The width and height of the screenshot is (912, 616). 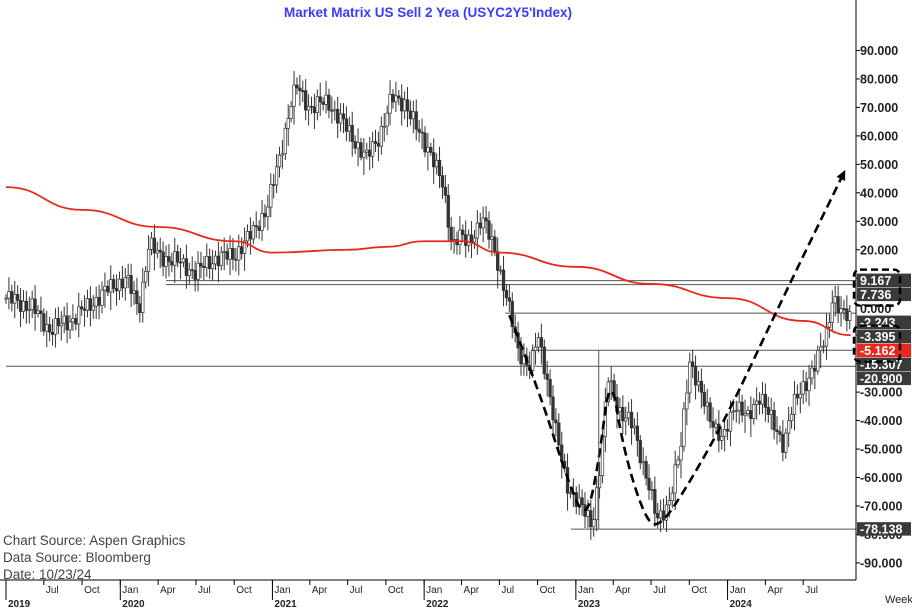 I want to click on x-year-label: 2023, so click(x=589, y=604).